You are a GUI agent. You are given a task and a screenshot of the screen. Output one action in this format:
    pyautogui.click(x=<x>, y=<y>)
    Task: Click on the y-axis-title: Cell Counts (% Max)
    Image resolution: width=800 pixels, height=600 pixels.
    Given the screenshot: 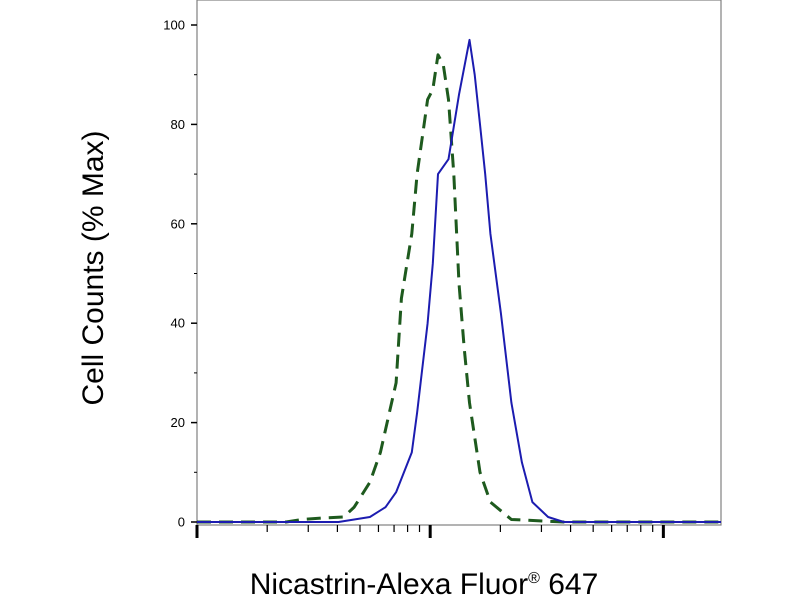 What is the action you would take?
    pyautogui.click(x=93, y=267)
    